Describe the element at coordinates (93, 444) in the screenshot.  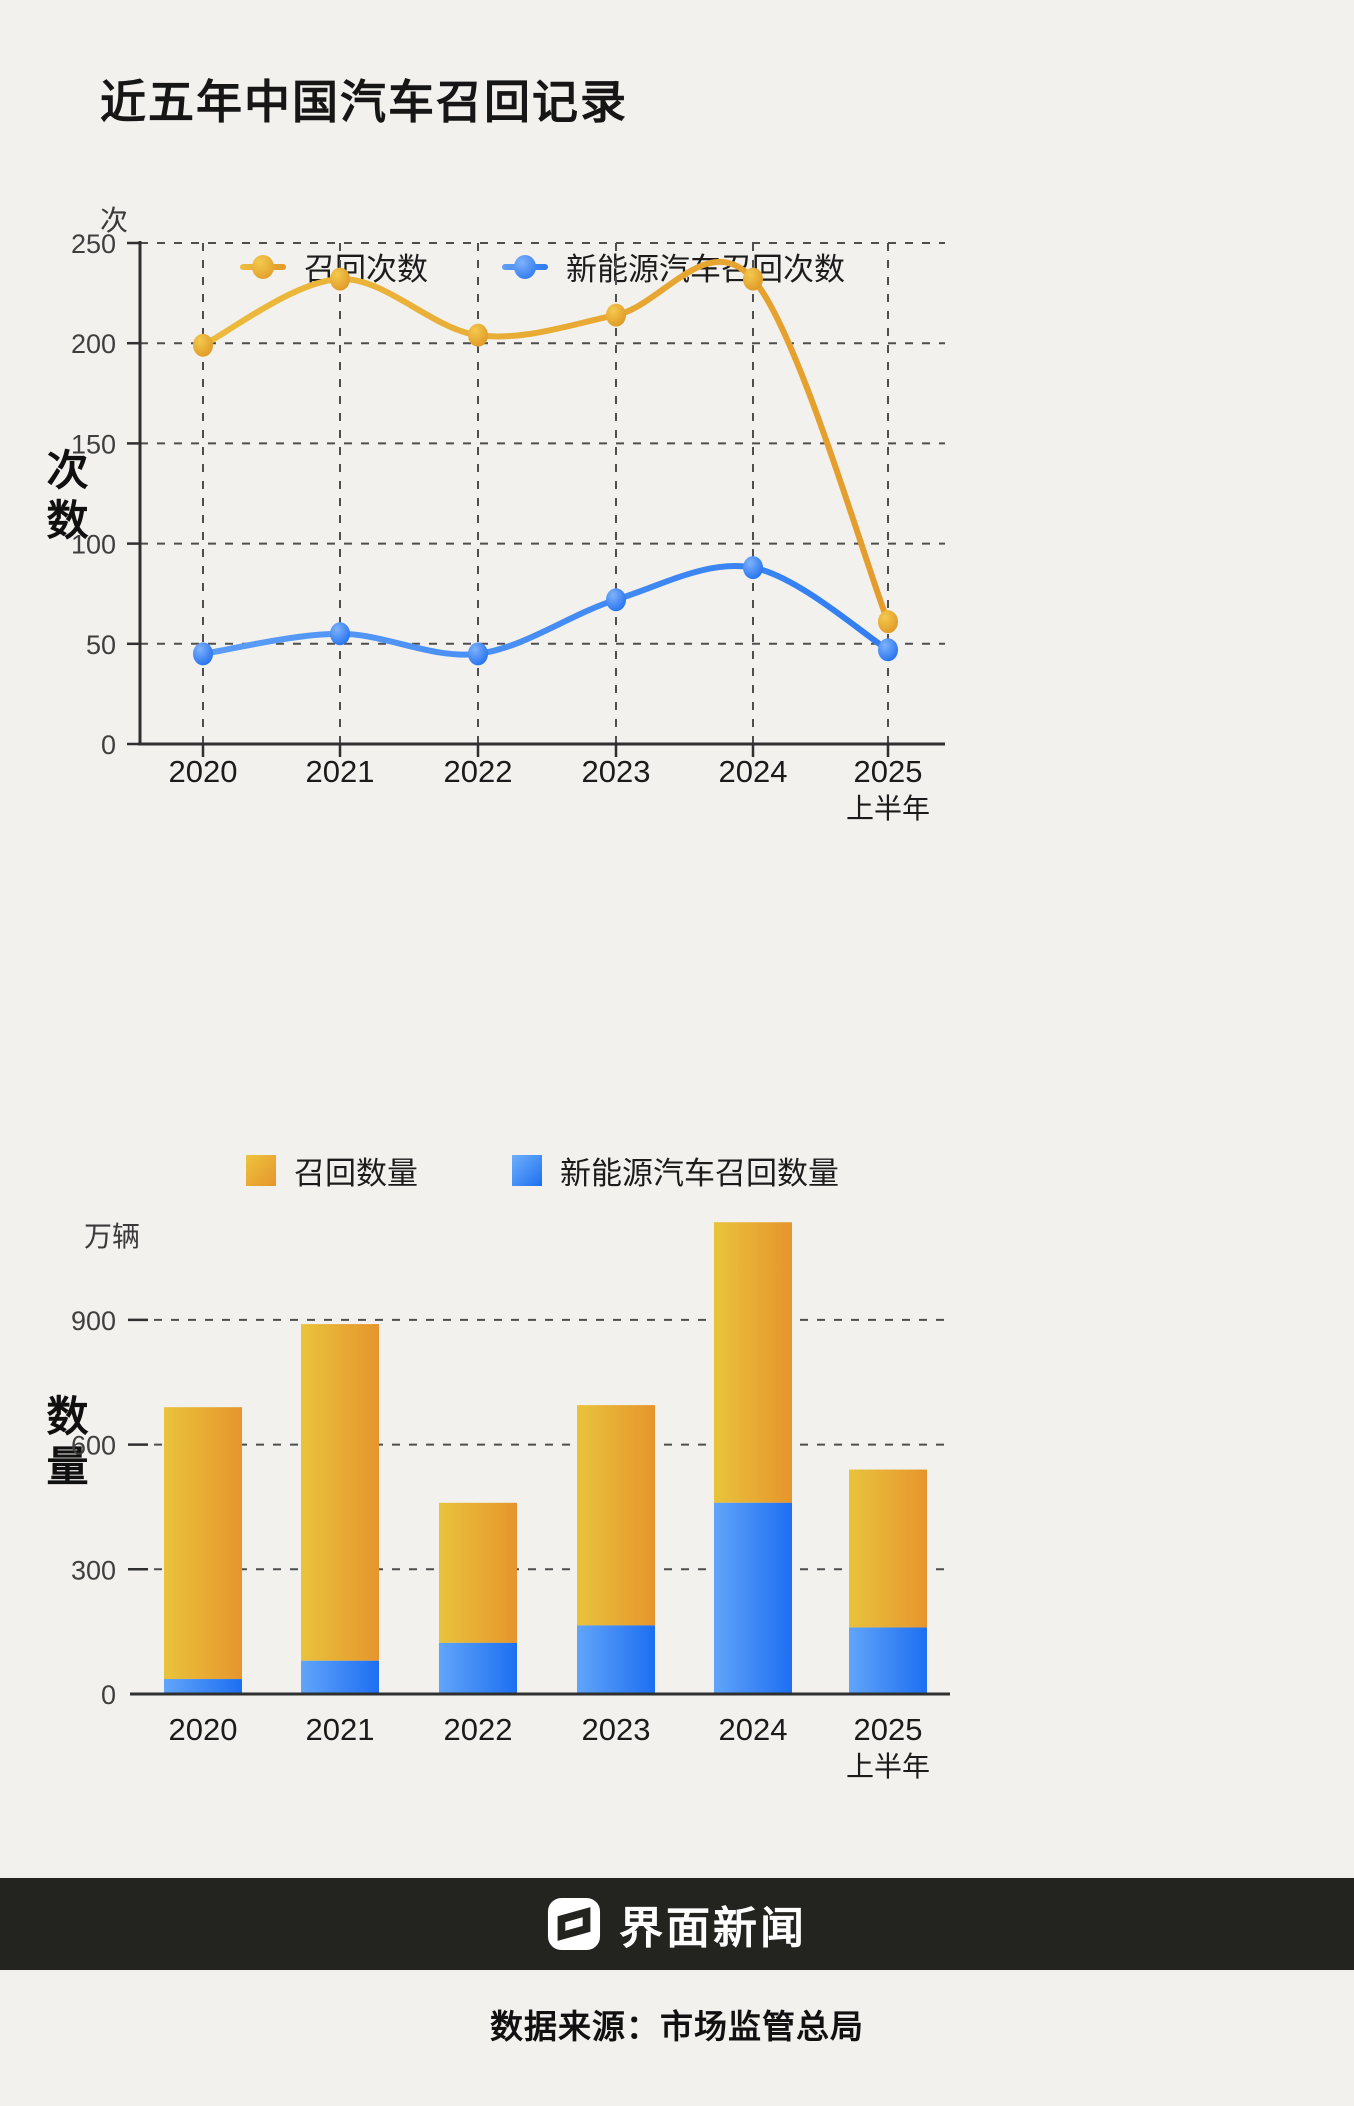
I see `y-tick-label: 150` at that location.